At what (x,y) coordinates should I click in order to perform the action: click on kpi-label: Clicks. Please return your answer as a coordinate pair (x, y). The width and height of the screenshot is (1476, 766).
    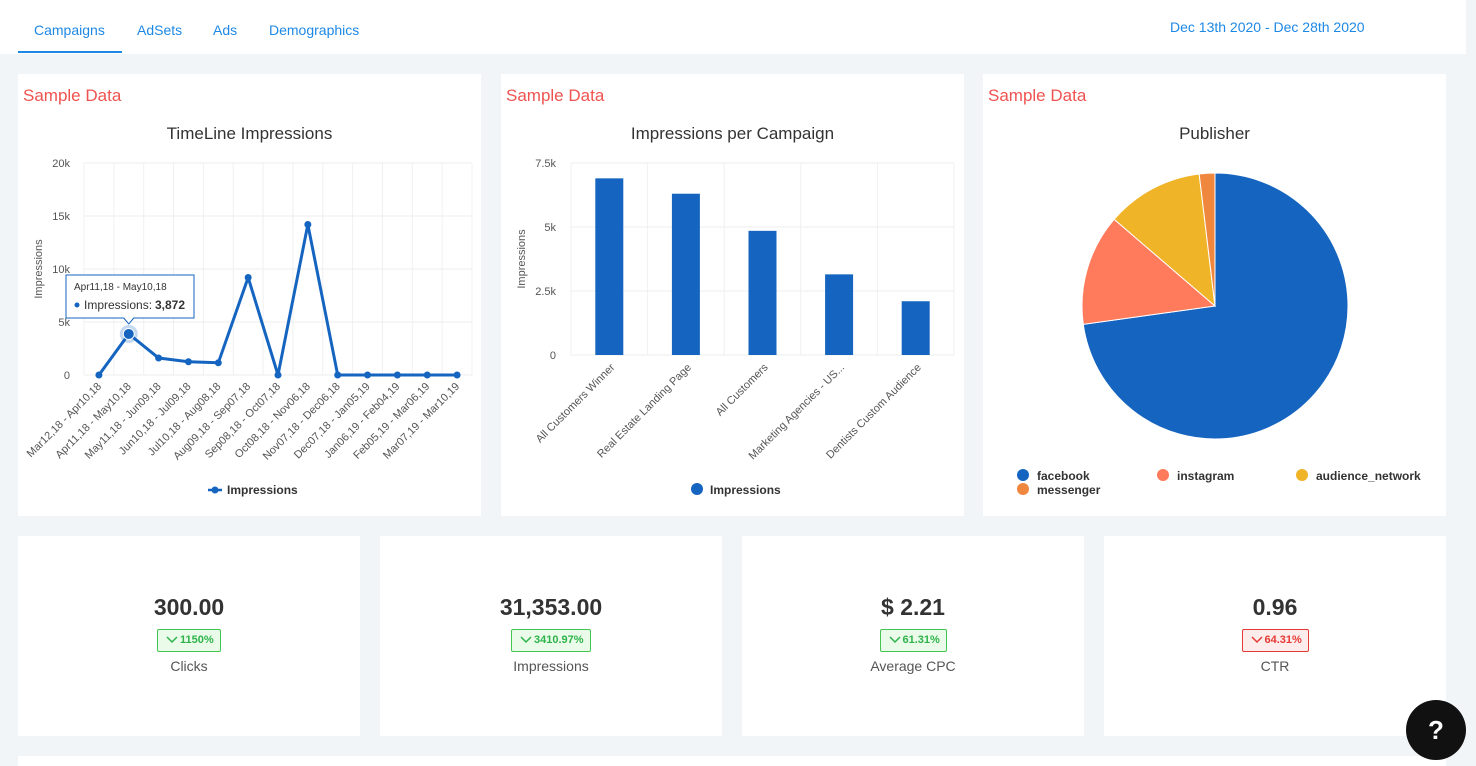
    Looking at the image, I should click on (189, 666).